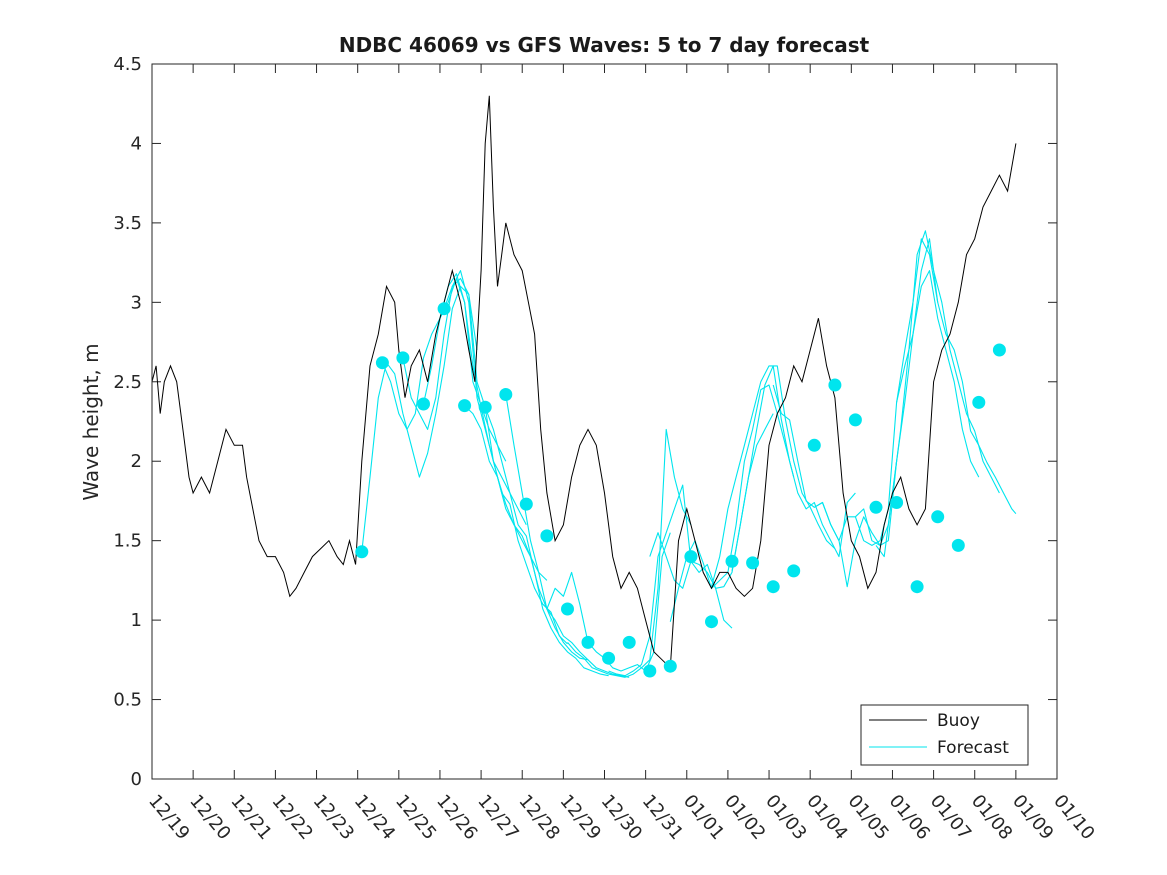 Image resolution: width=1167 pixels, height=875 pixels. I want to click on y-tick-label: 3.5, so click(127, 223).